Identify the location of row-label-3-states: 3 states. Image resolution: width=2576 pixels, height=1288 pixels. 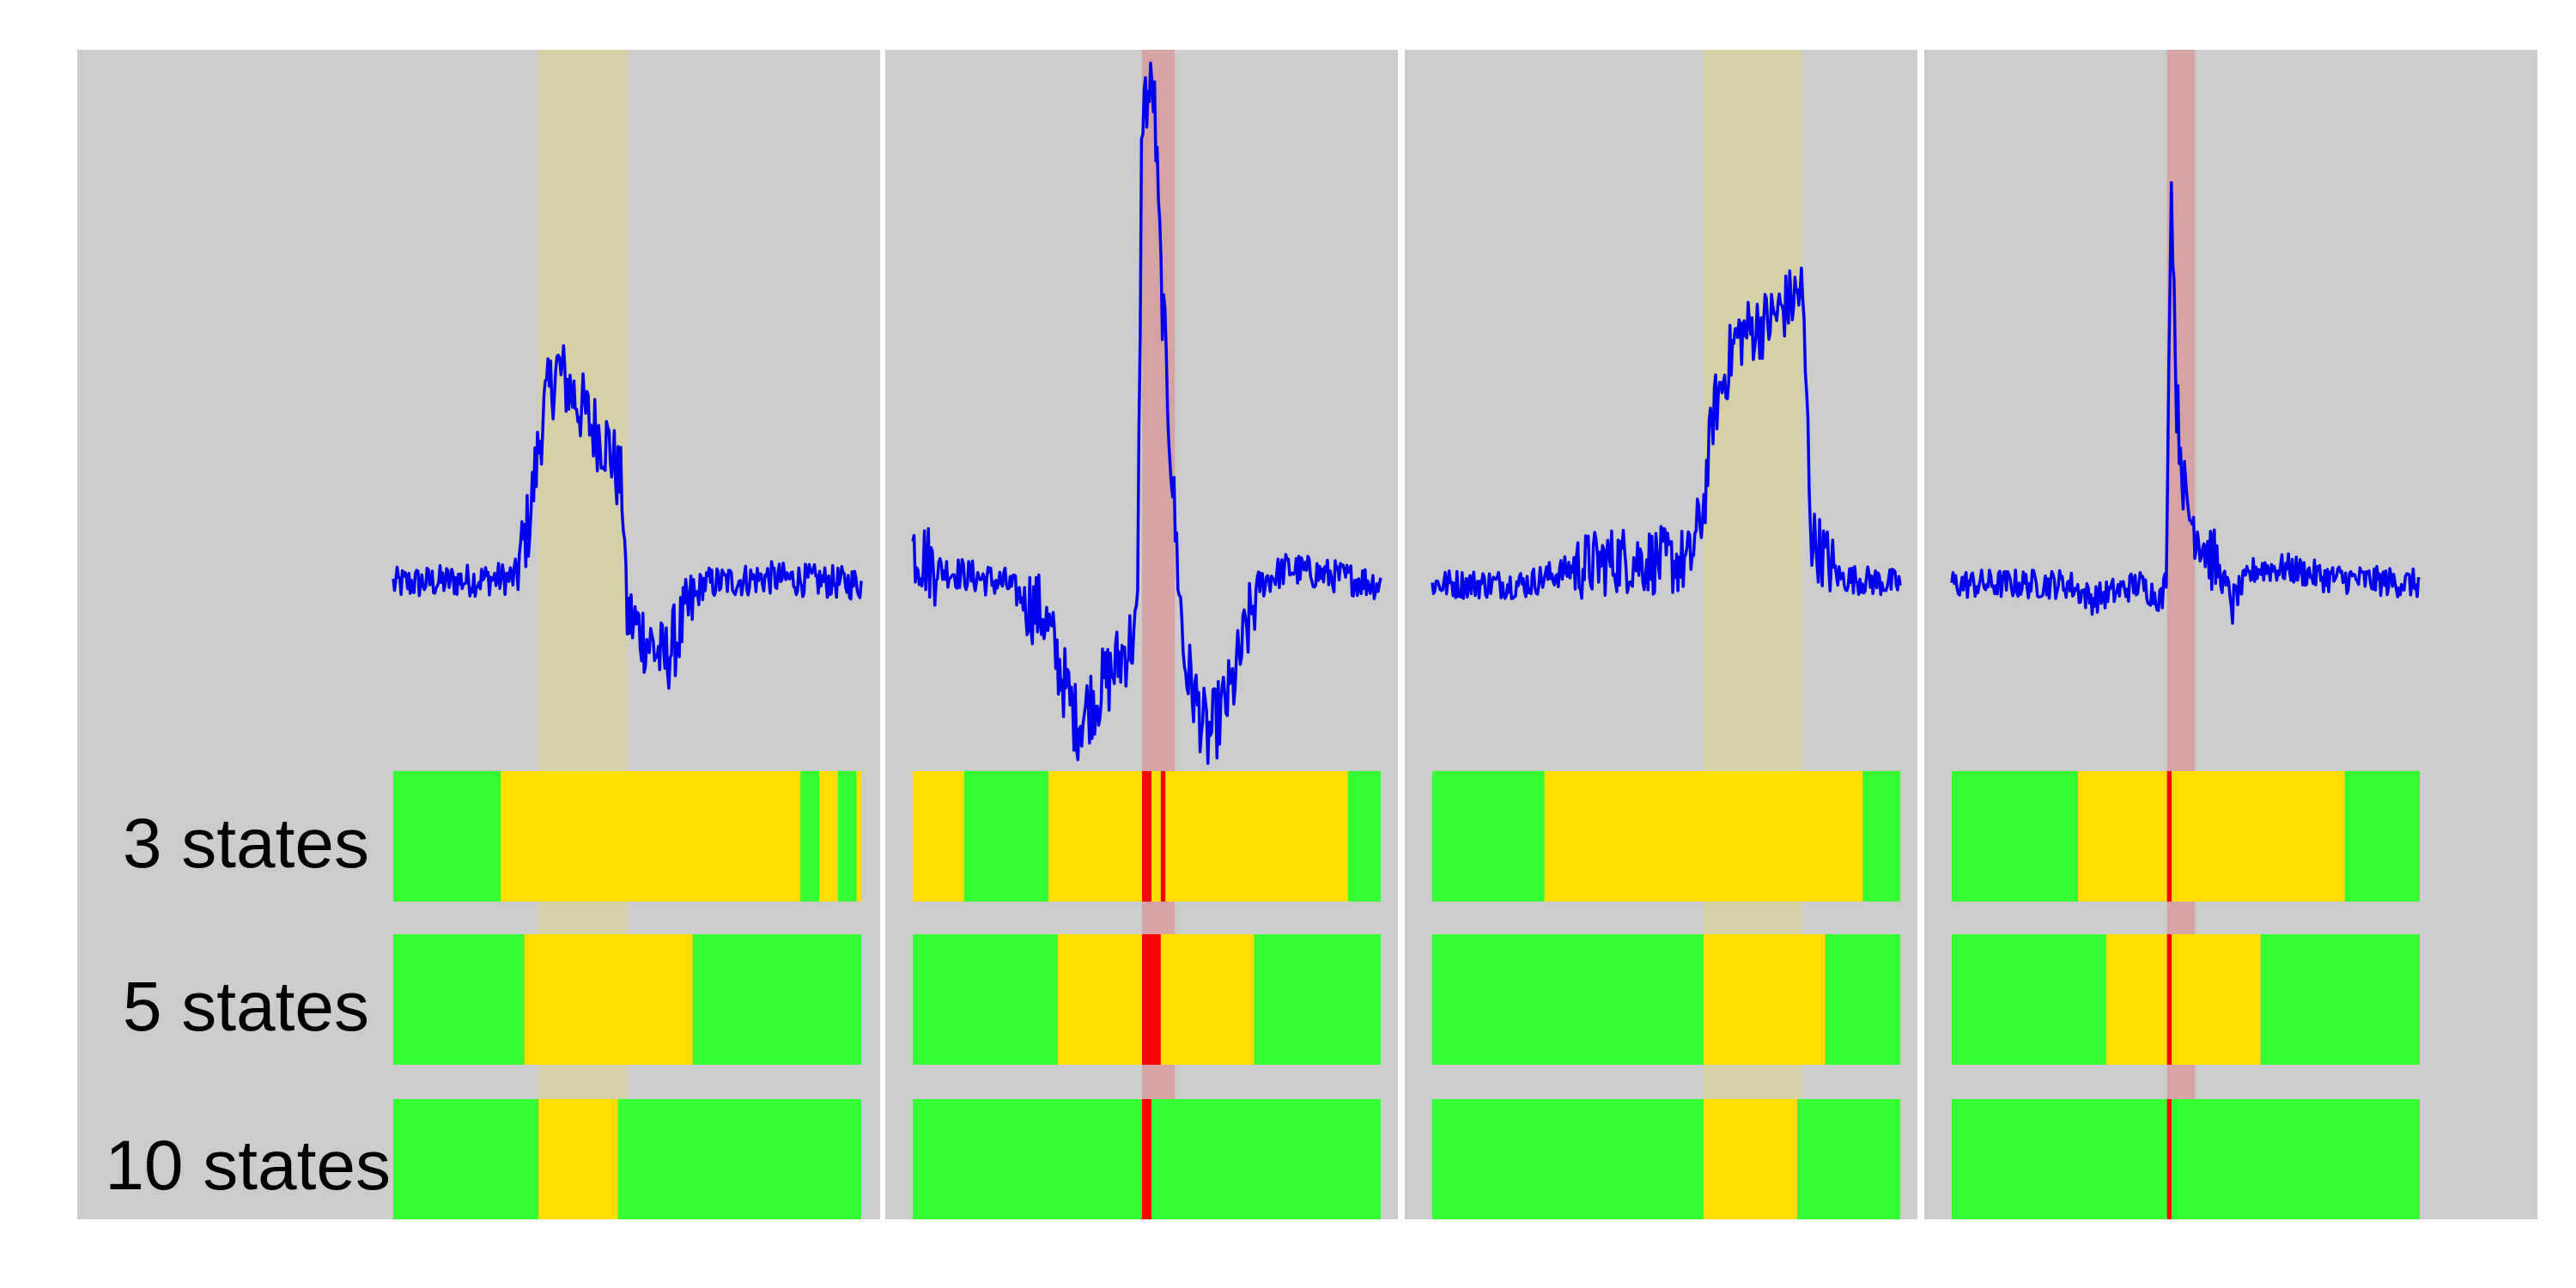
(246, 844).